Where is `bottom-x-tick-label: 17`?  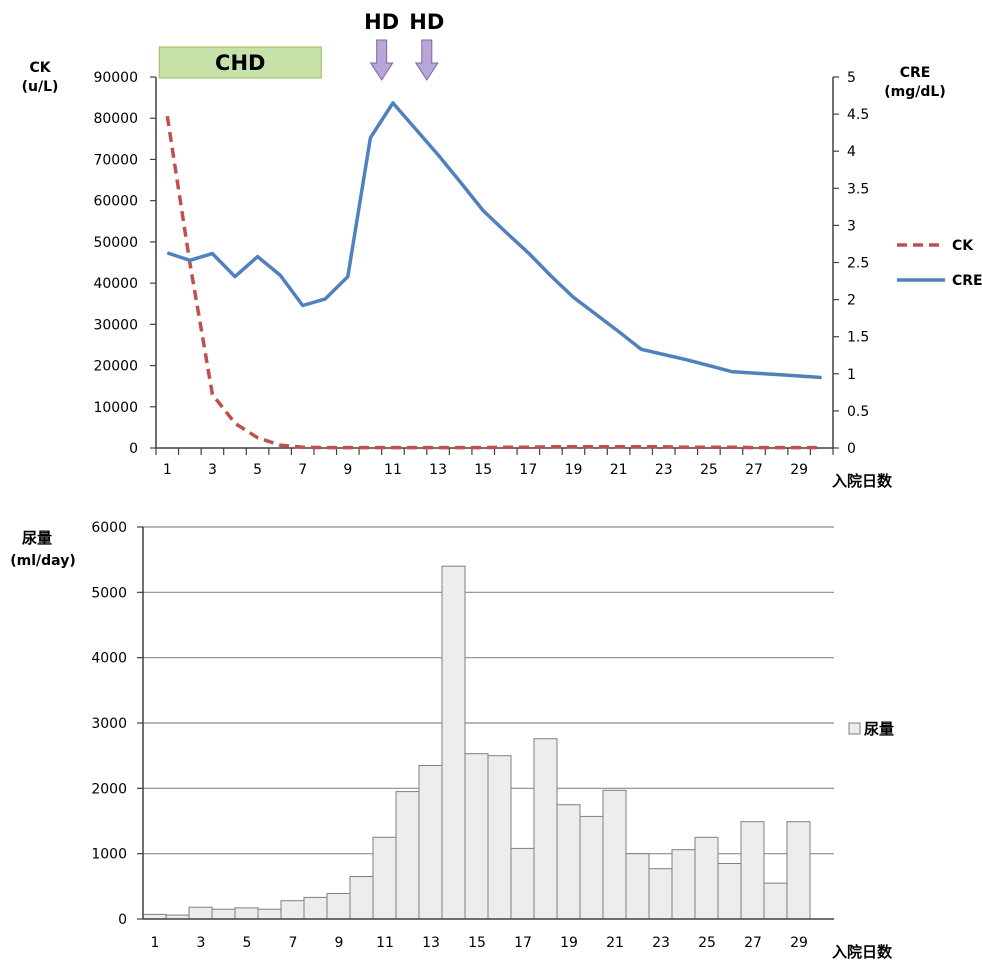 bottom-x-tick-label: 17 is located at coordinates (523, 943).